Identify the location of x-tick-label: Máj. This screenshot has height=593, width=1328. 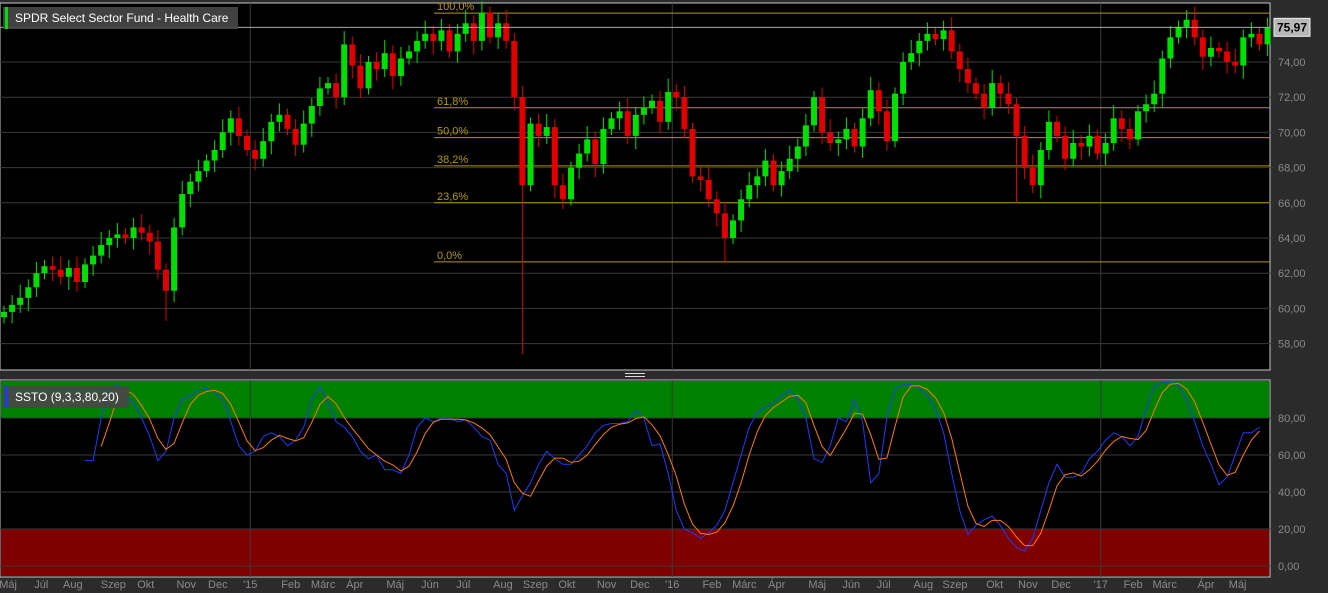
(395, 585).